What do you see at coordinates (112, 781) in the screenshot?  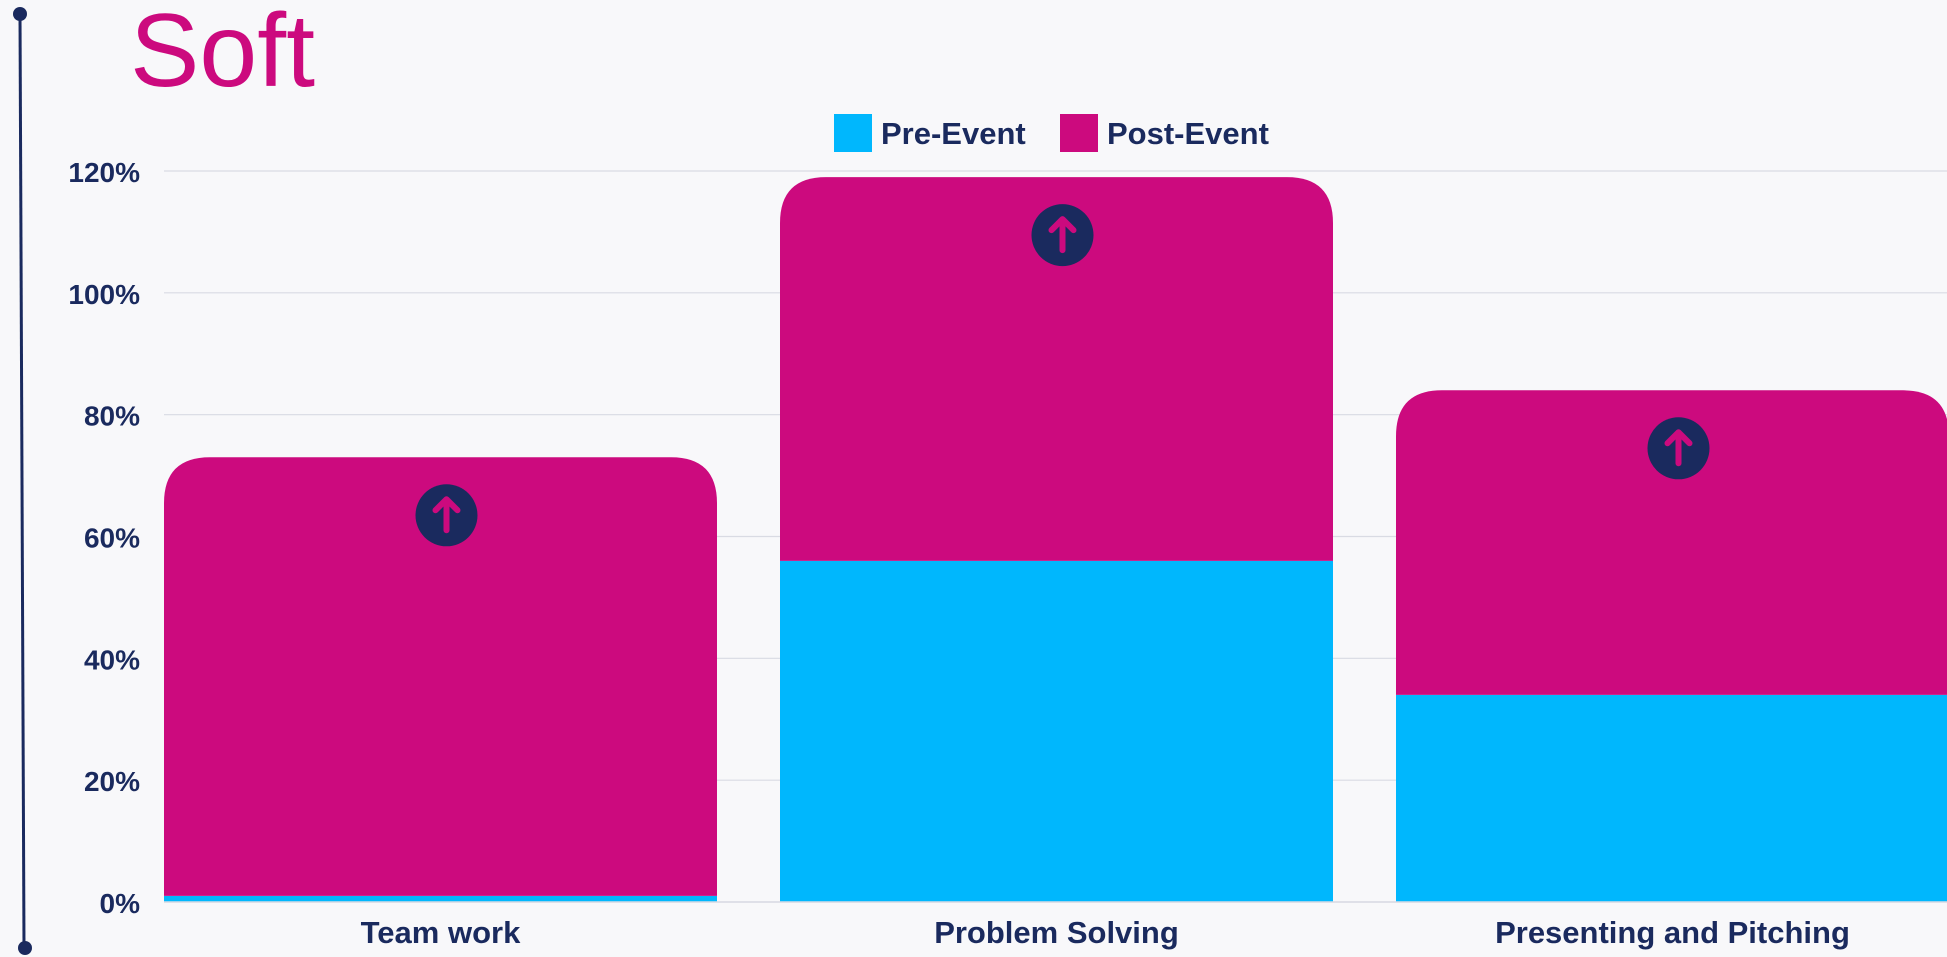 I see `y-tick-label: 20%` at bounding box center [112, 781].